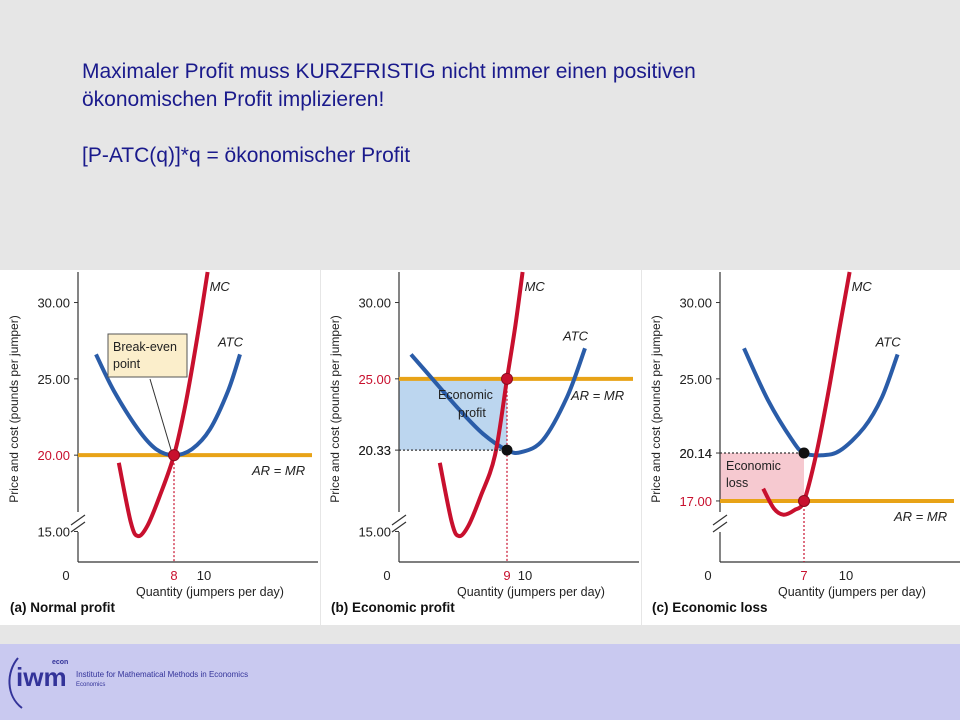  What do you see at coordinates (737, 483) in the screenshot?
I see `loss-area-label: loss` at bounding box center [737, 483].